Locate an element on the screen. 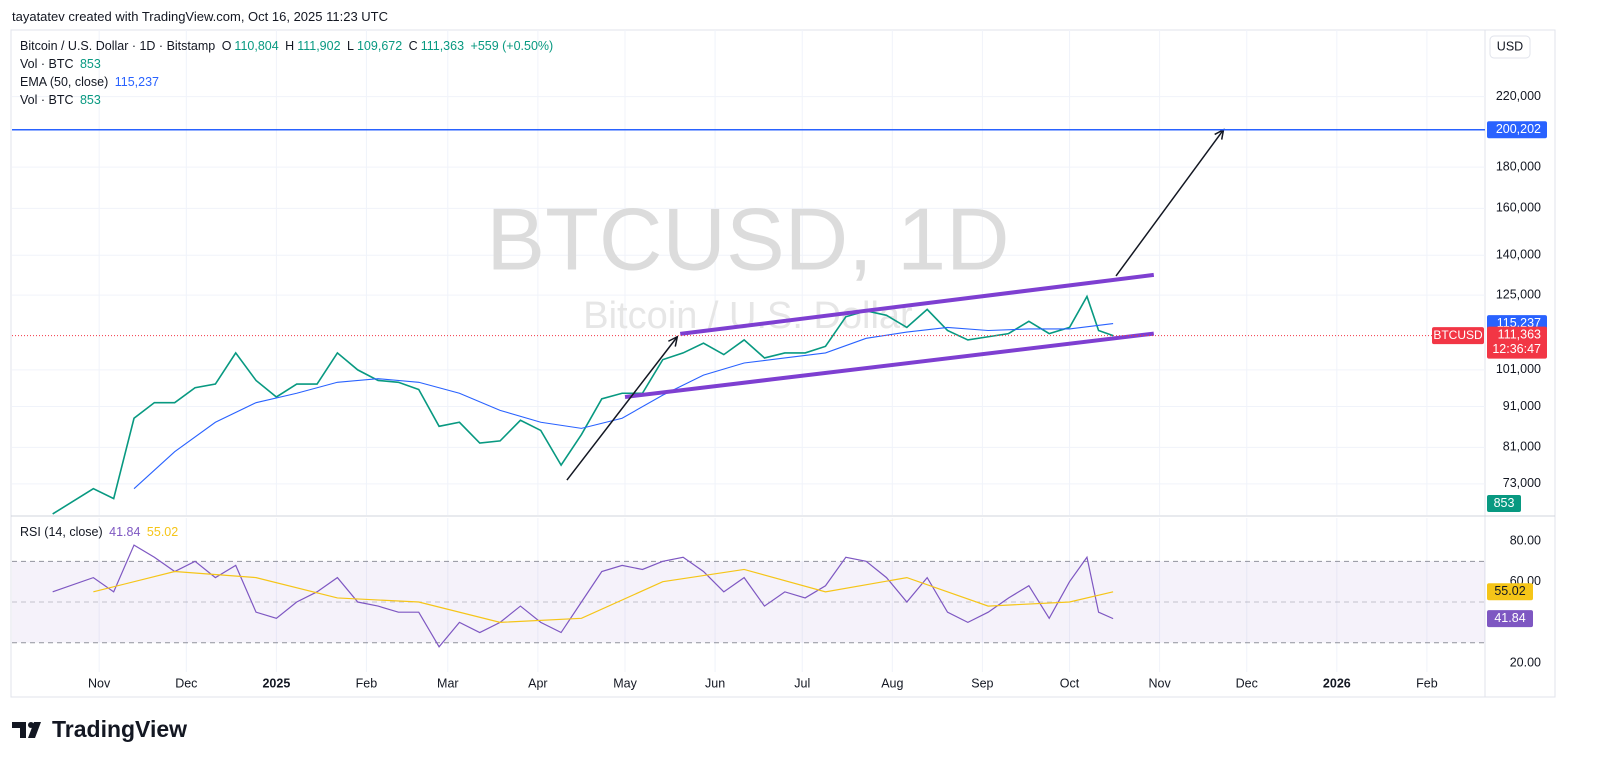  legend-rsi: RSI (14, close) 41.84 55.02 is located at coordinates (100, 532).